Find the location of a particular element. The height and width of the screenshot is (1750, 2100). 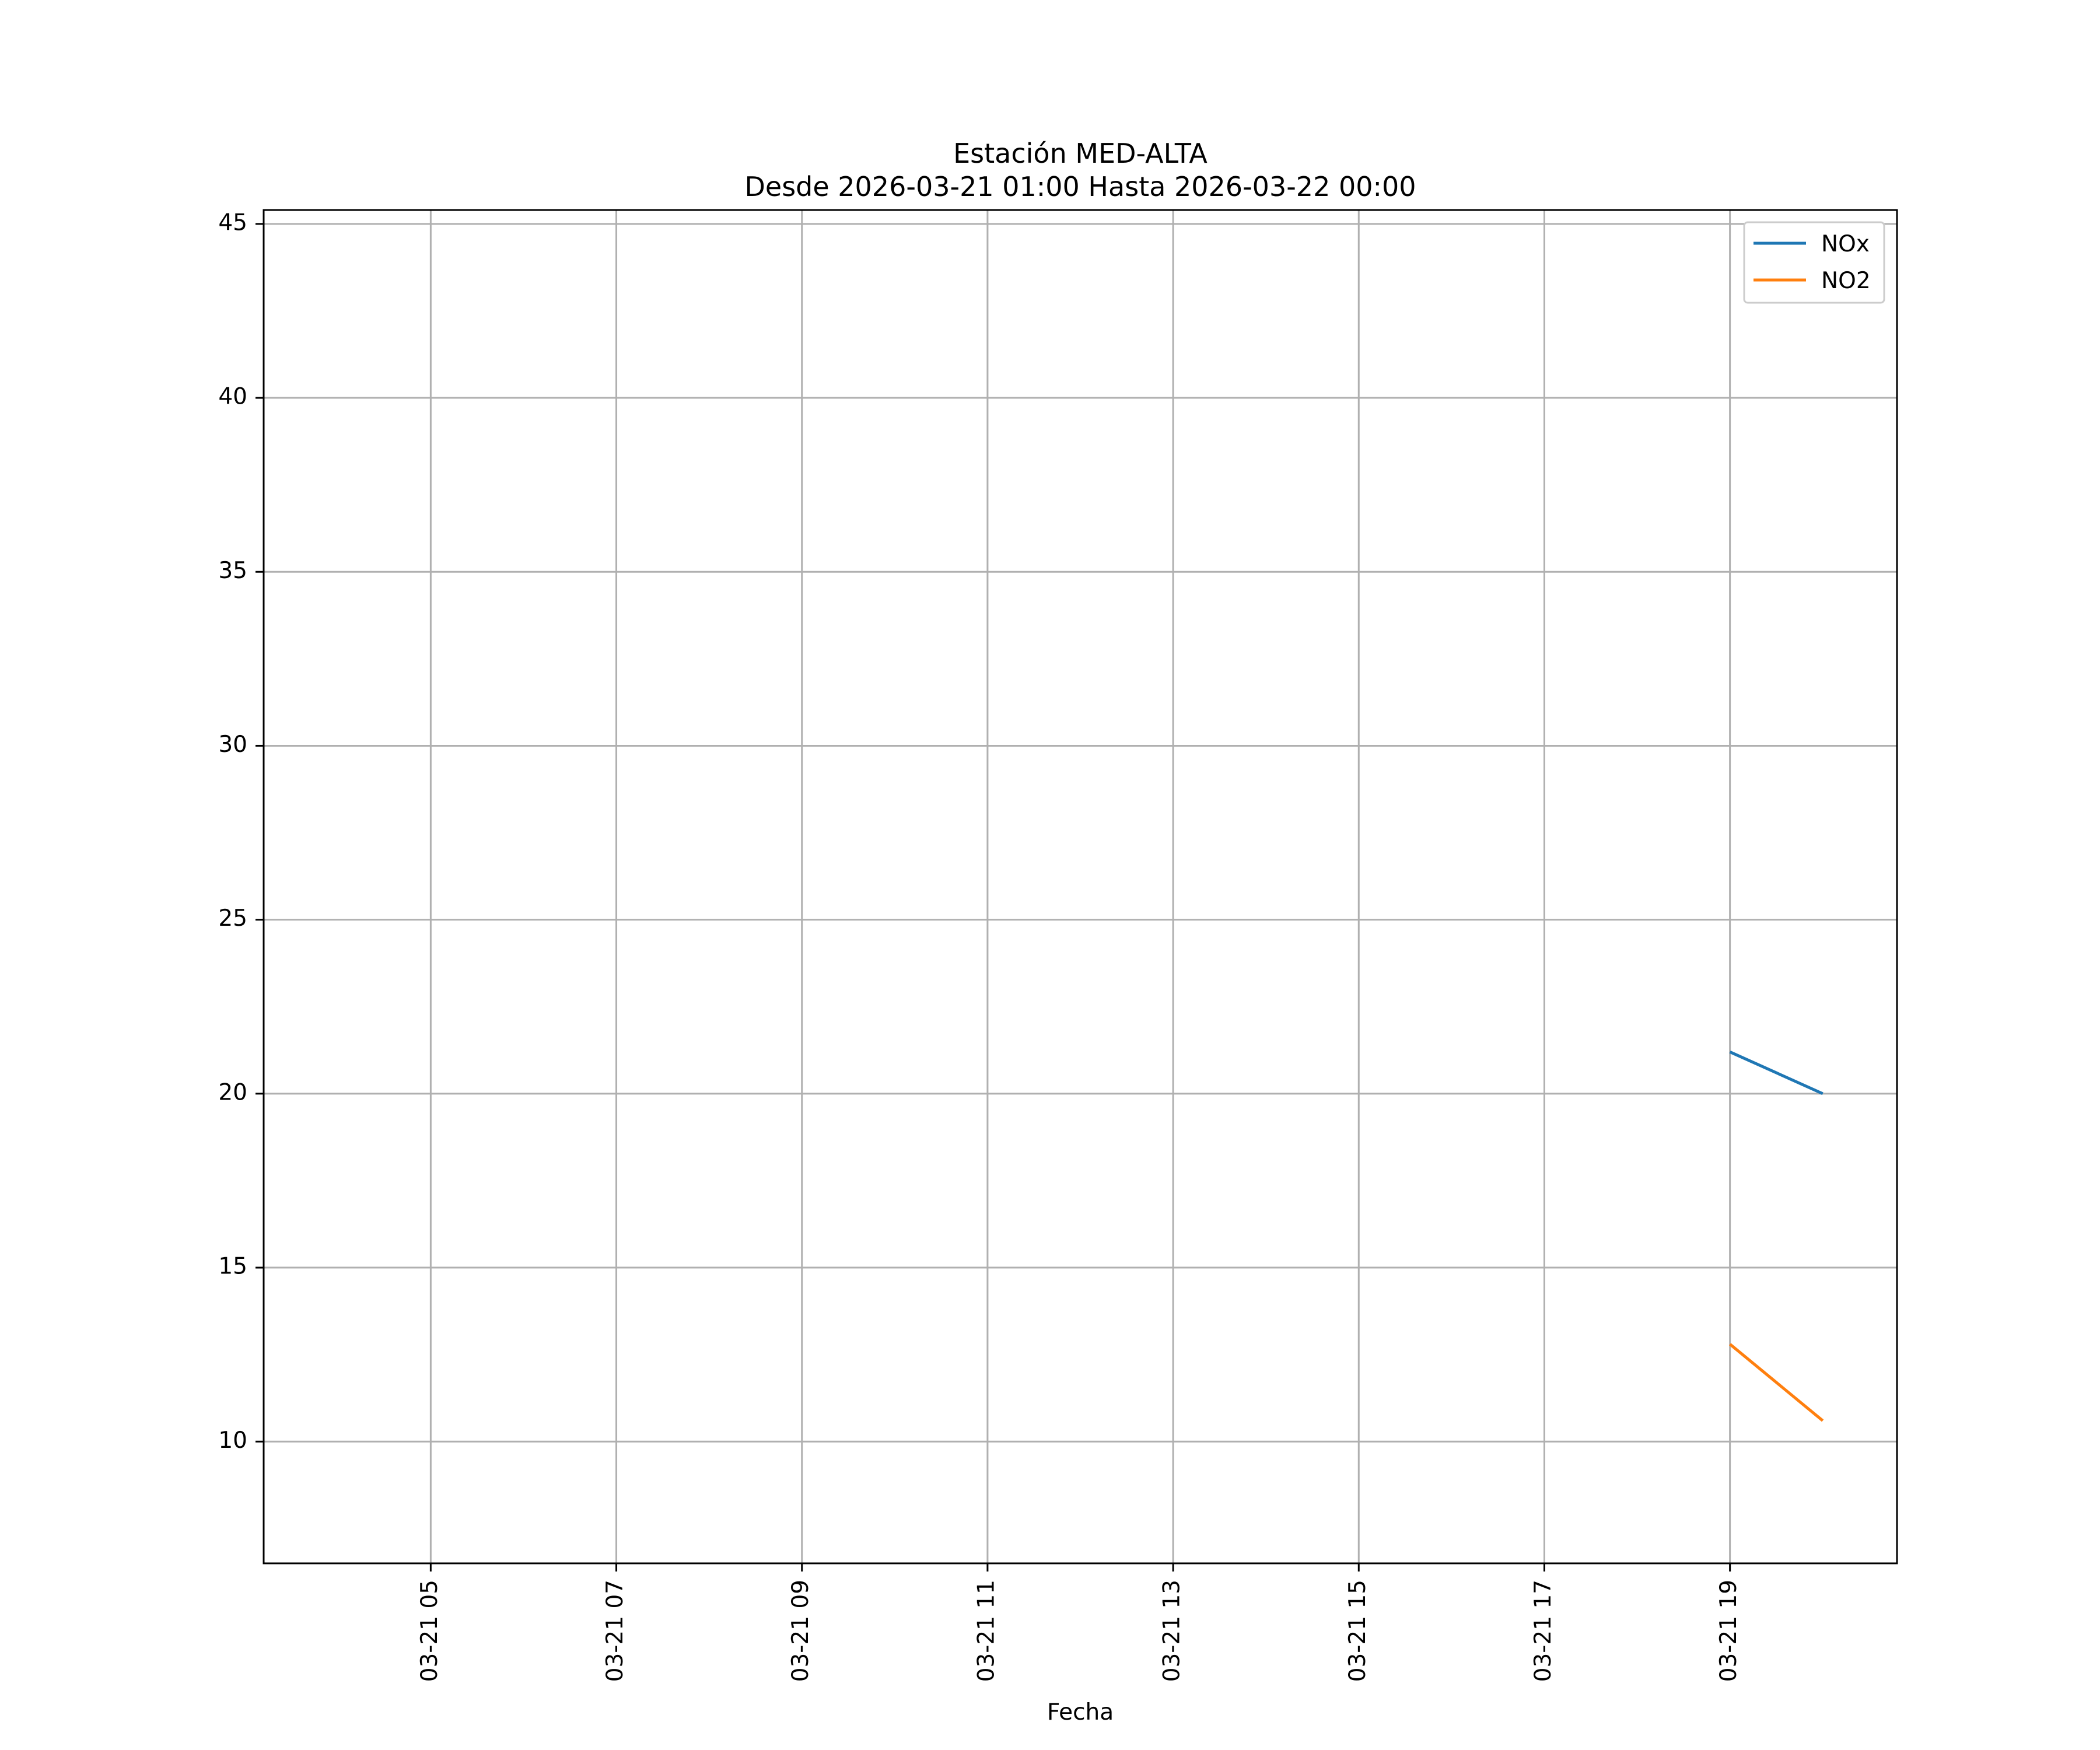

series-line-no2 is located at coordinates (1776, 1382).